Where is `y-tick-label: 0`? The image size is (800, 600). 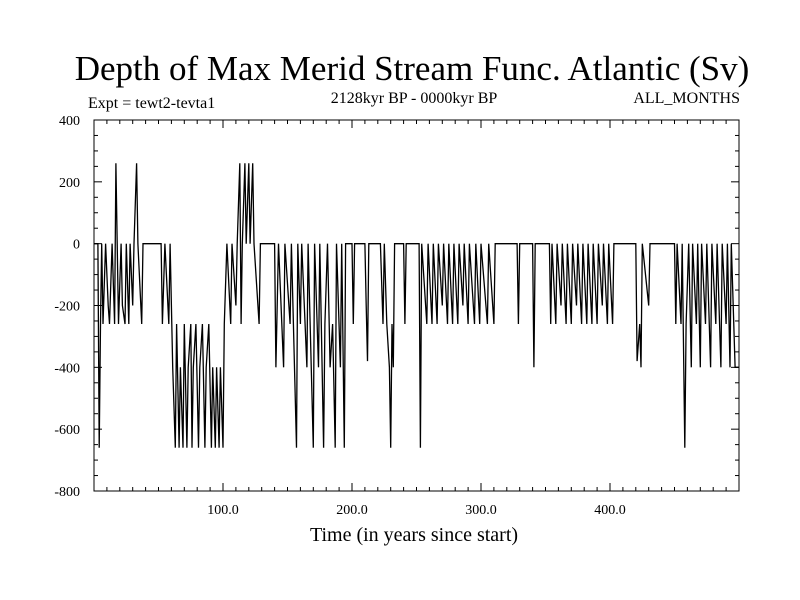
y-tick-label: 0 is located at coordinates (76, 245).